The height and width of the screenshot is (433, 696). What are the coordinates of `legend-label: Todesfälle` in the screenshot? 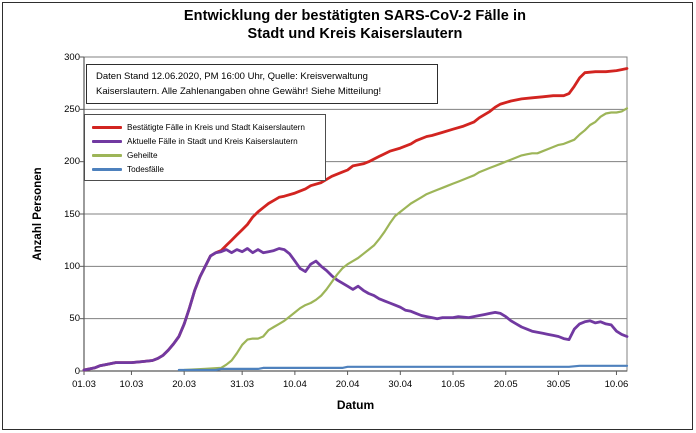 It's located at (145, 169).